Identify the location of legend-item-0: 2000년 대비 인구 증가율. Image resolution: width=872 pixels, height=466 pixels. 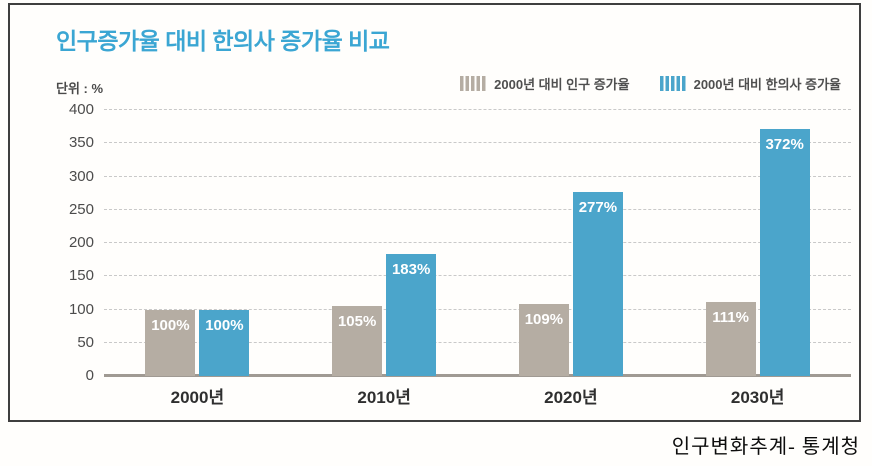
(545, 83).